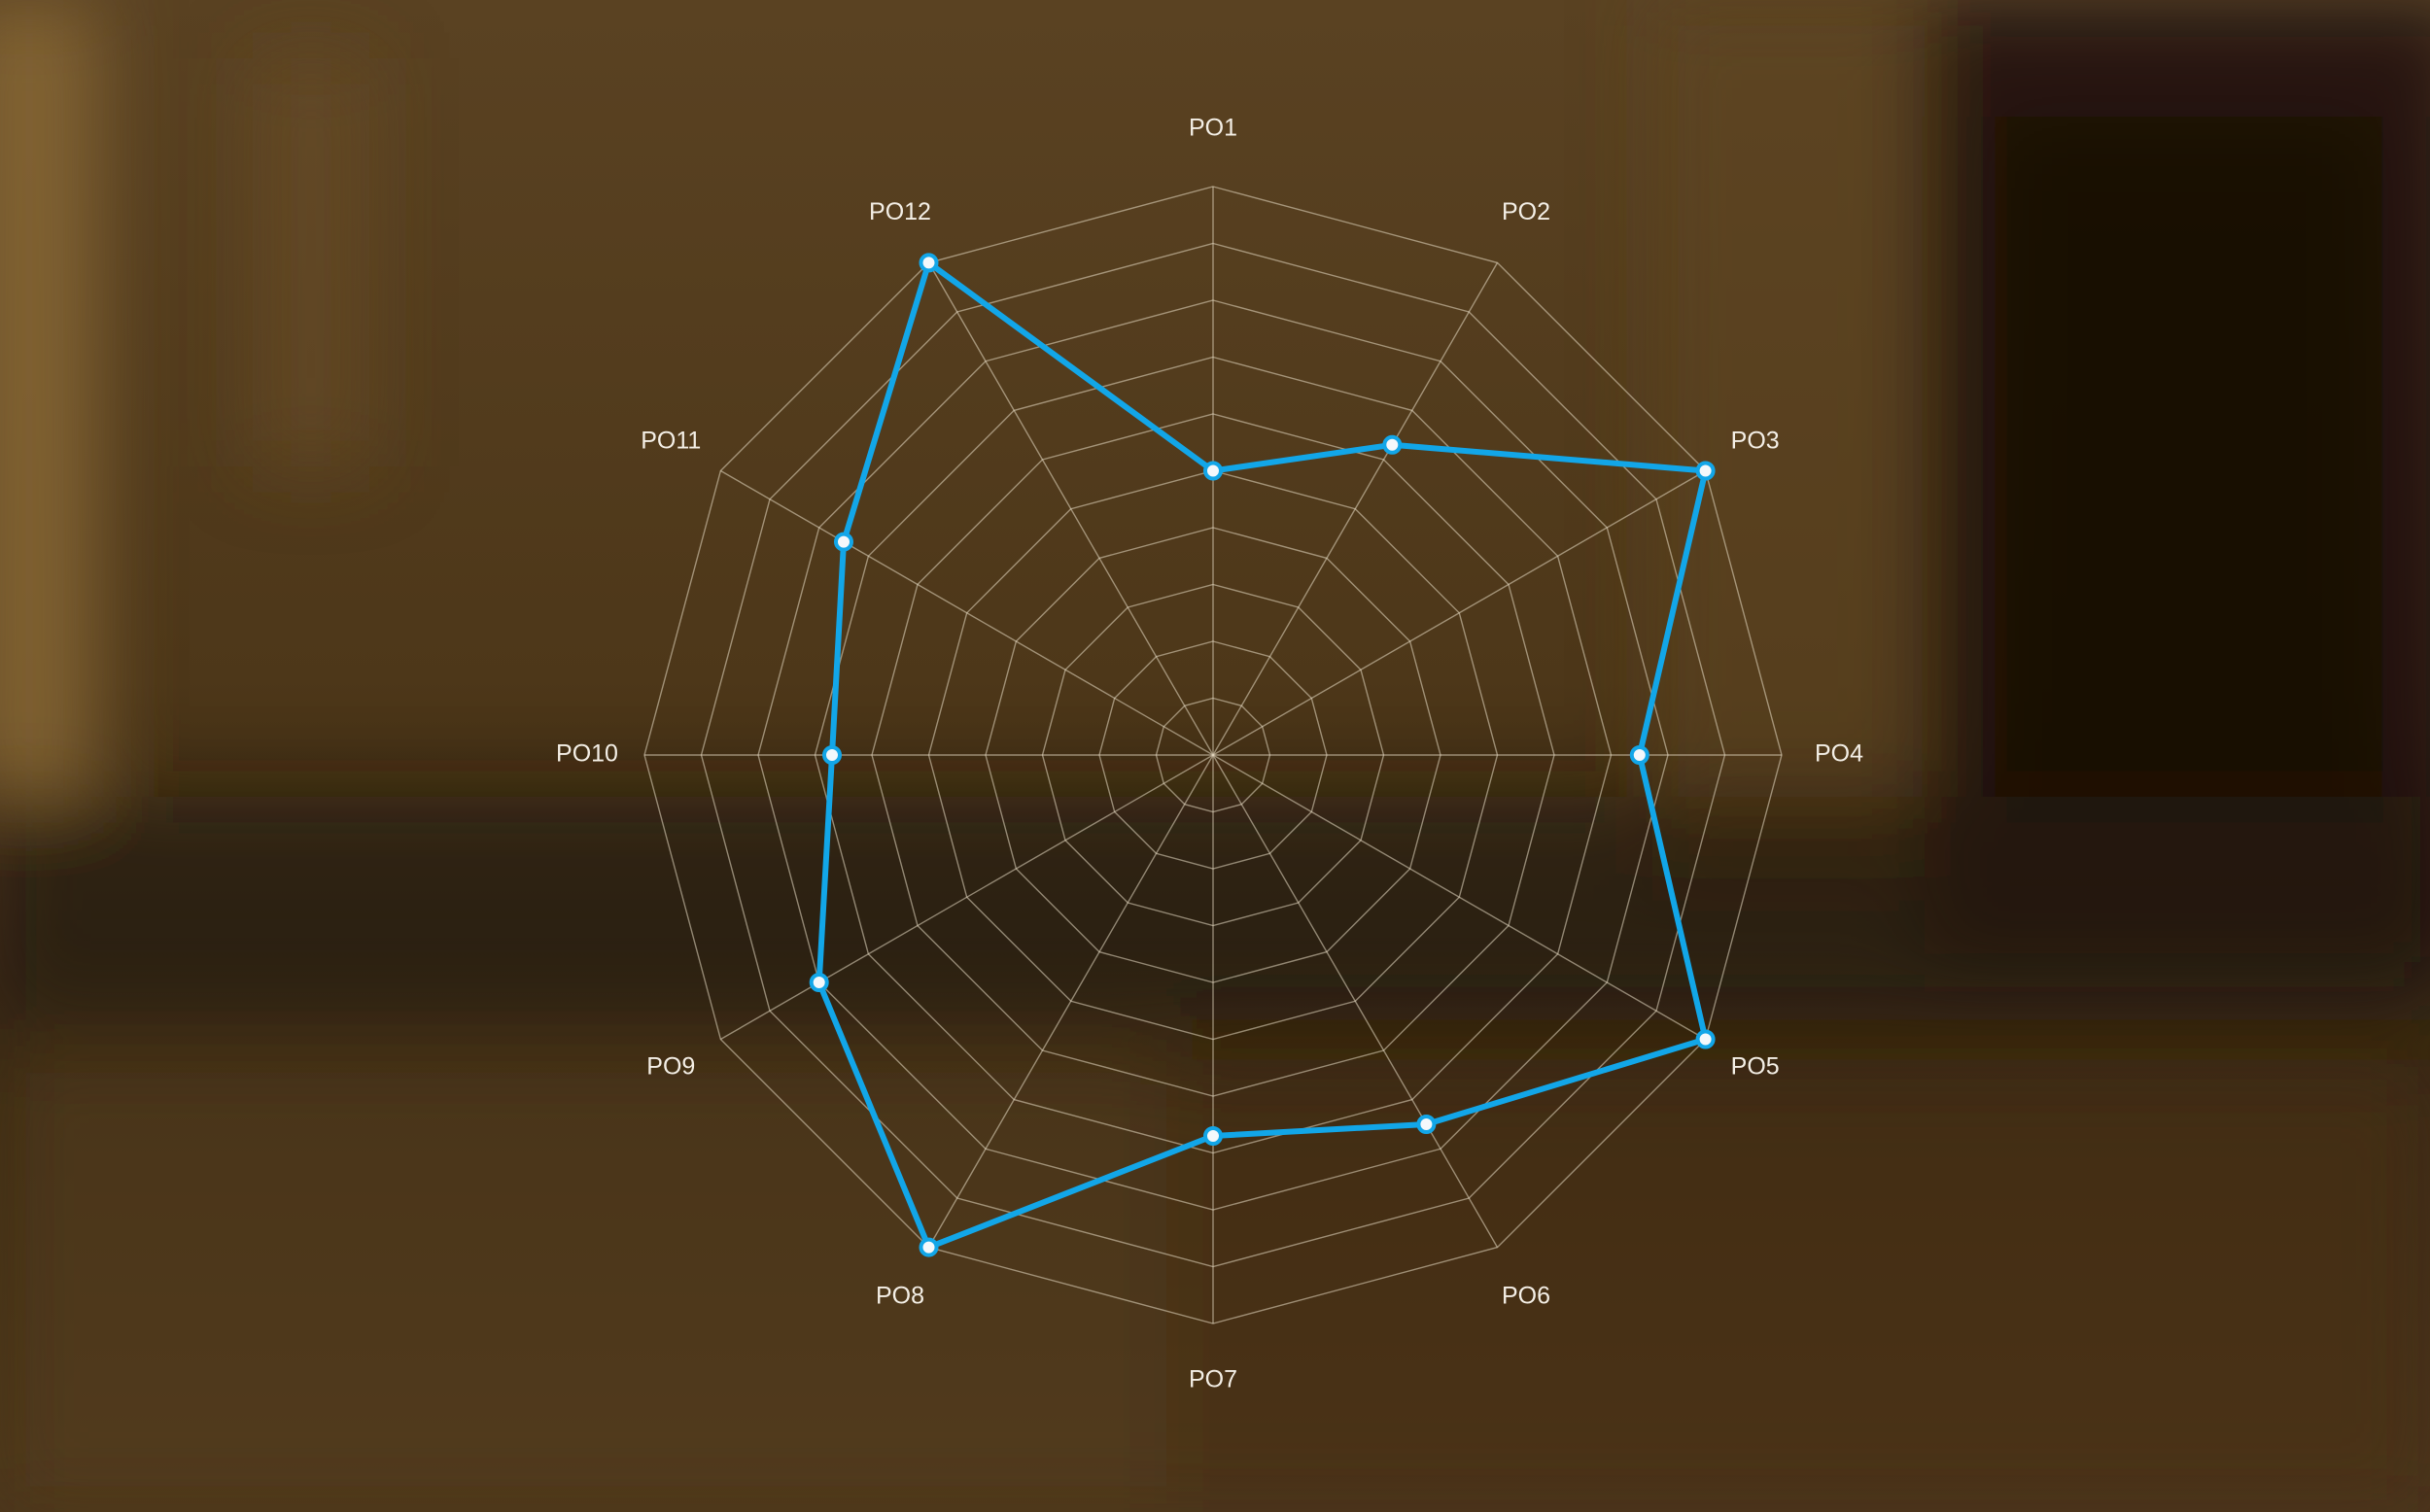  What do you see at coordinates (1426, 1124) in the screenshot?
I see `data-point-po6` at bounding box center [1426, 1124].